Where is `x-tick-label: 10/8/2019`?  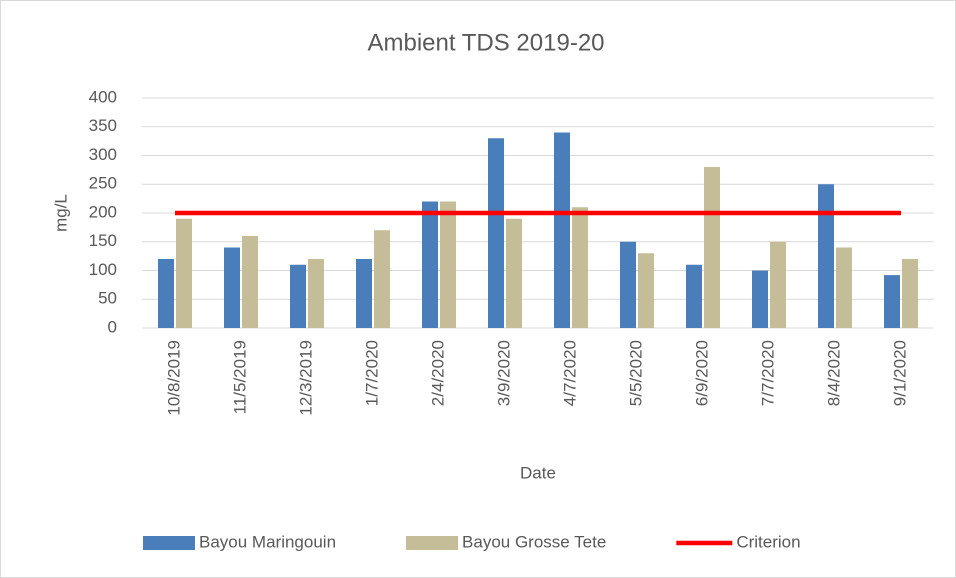
x-tick-label: 10/8/2019 is located at coordinates (173, 378).